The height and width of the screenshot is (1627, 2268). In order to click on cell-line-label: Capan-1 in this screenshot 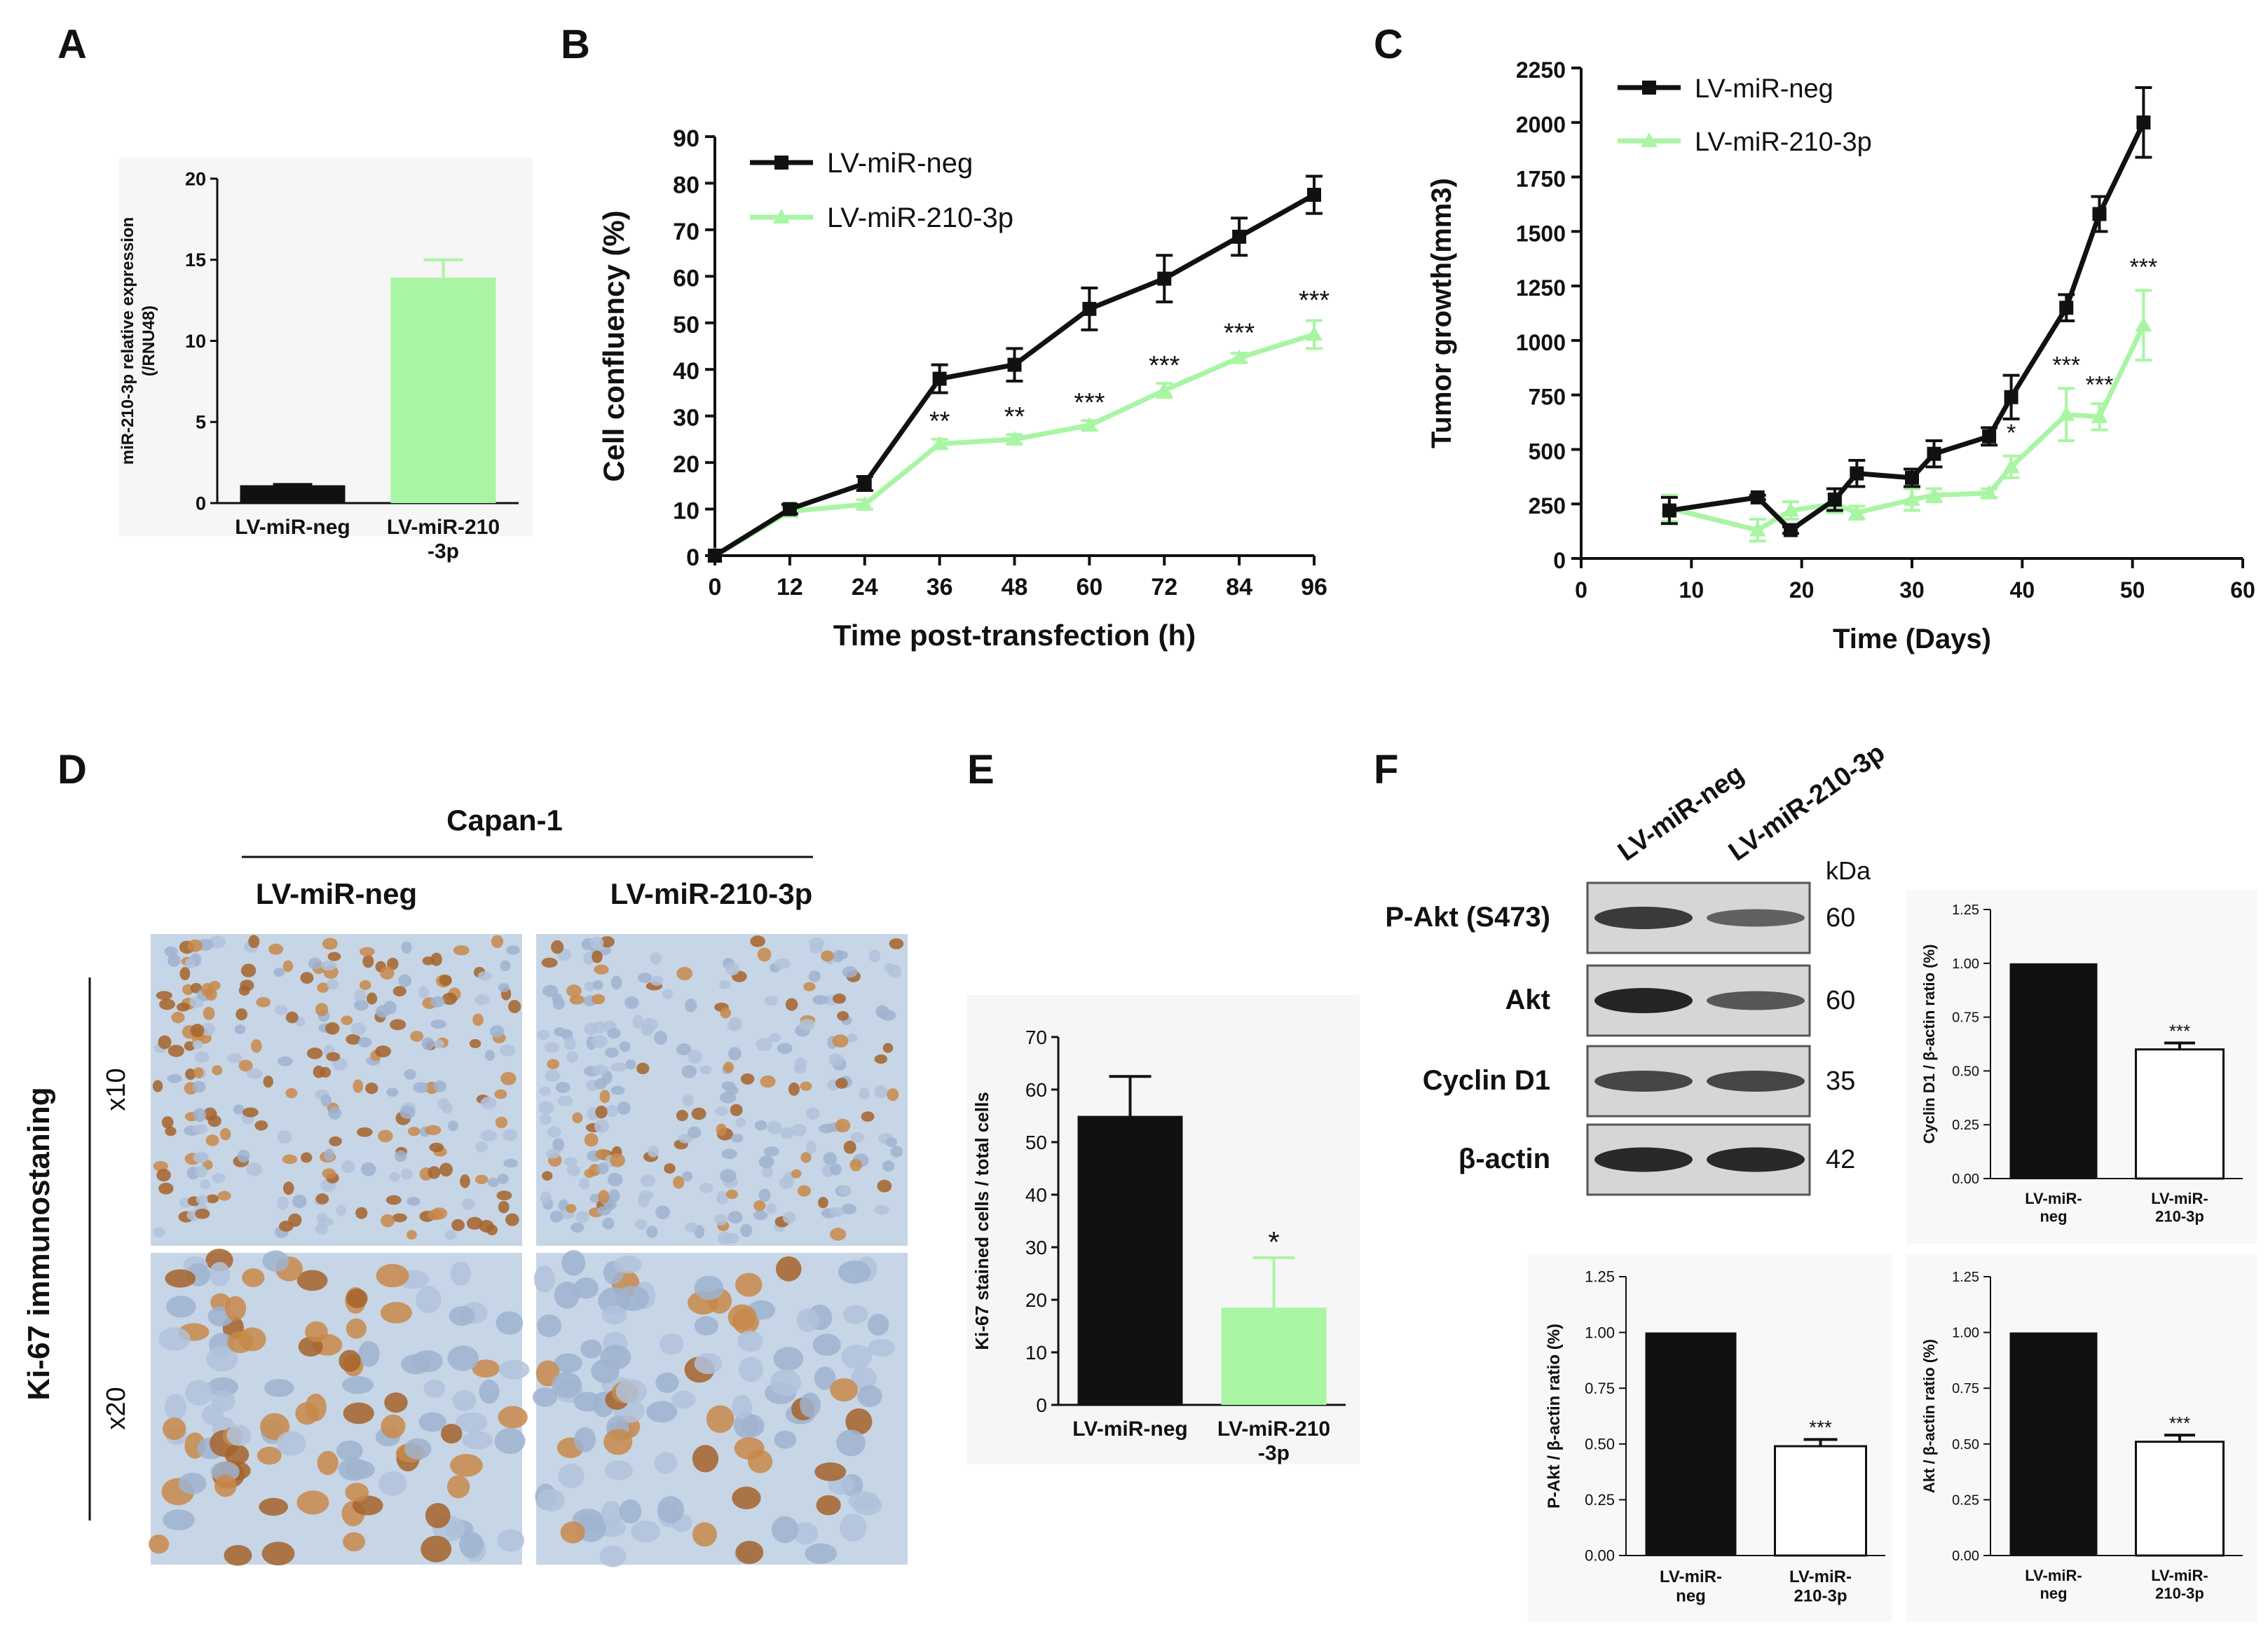, I will do `click(505, 820)`.